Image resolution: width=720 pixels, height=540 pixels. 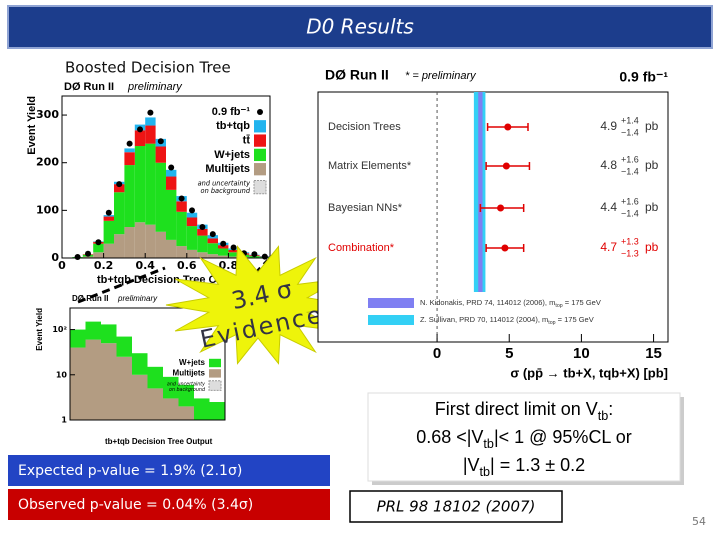 I want to click on value-label: 4.7, so click(x=608, y=247).